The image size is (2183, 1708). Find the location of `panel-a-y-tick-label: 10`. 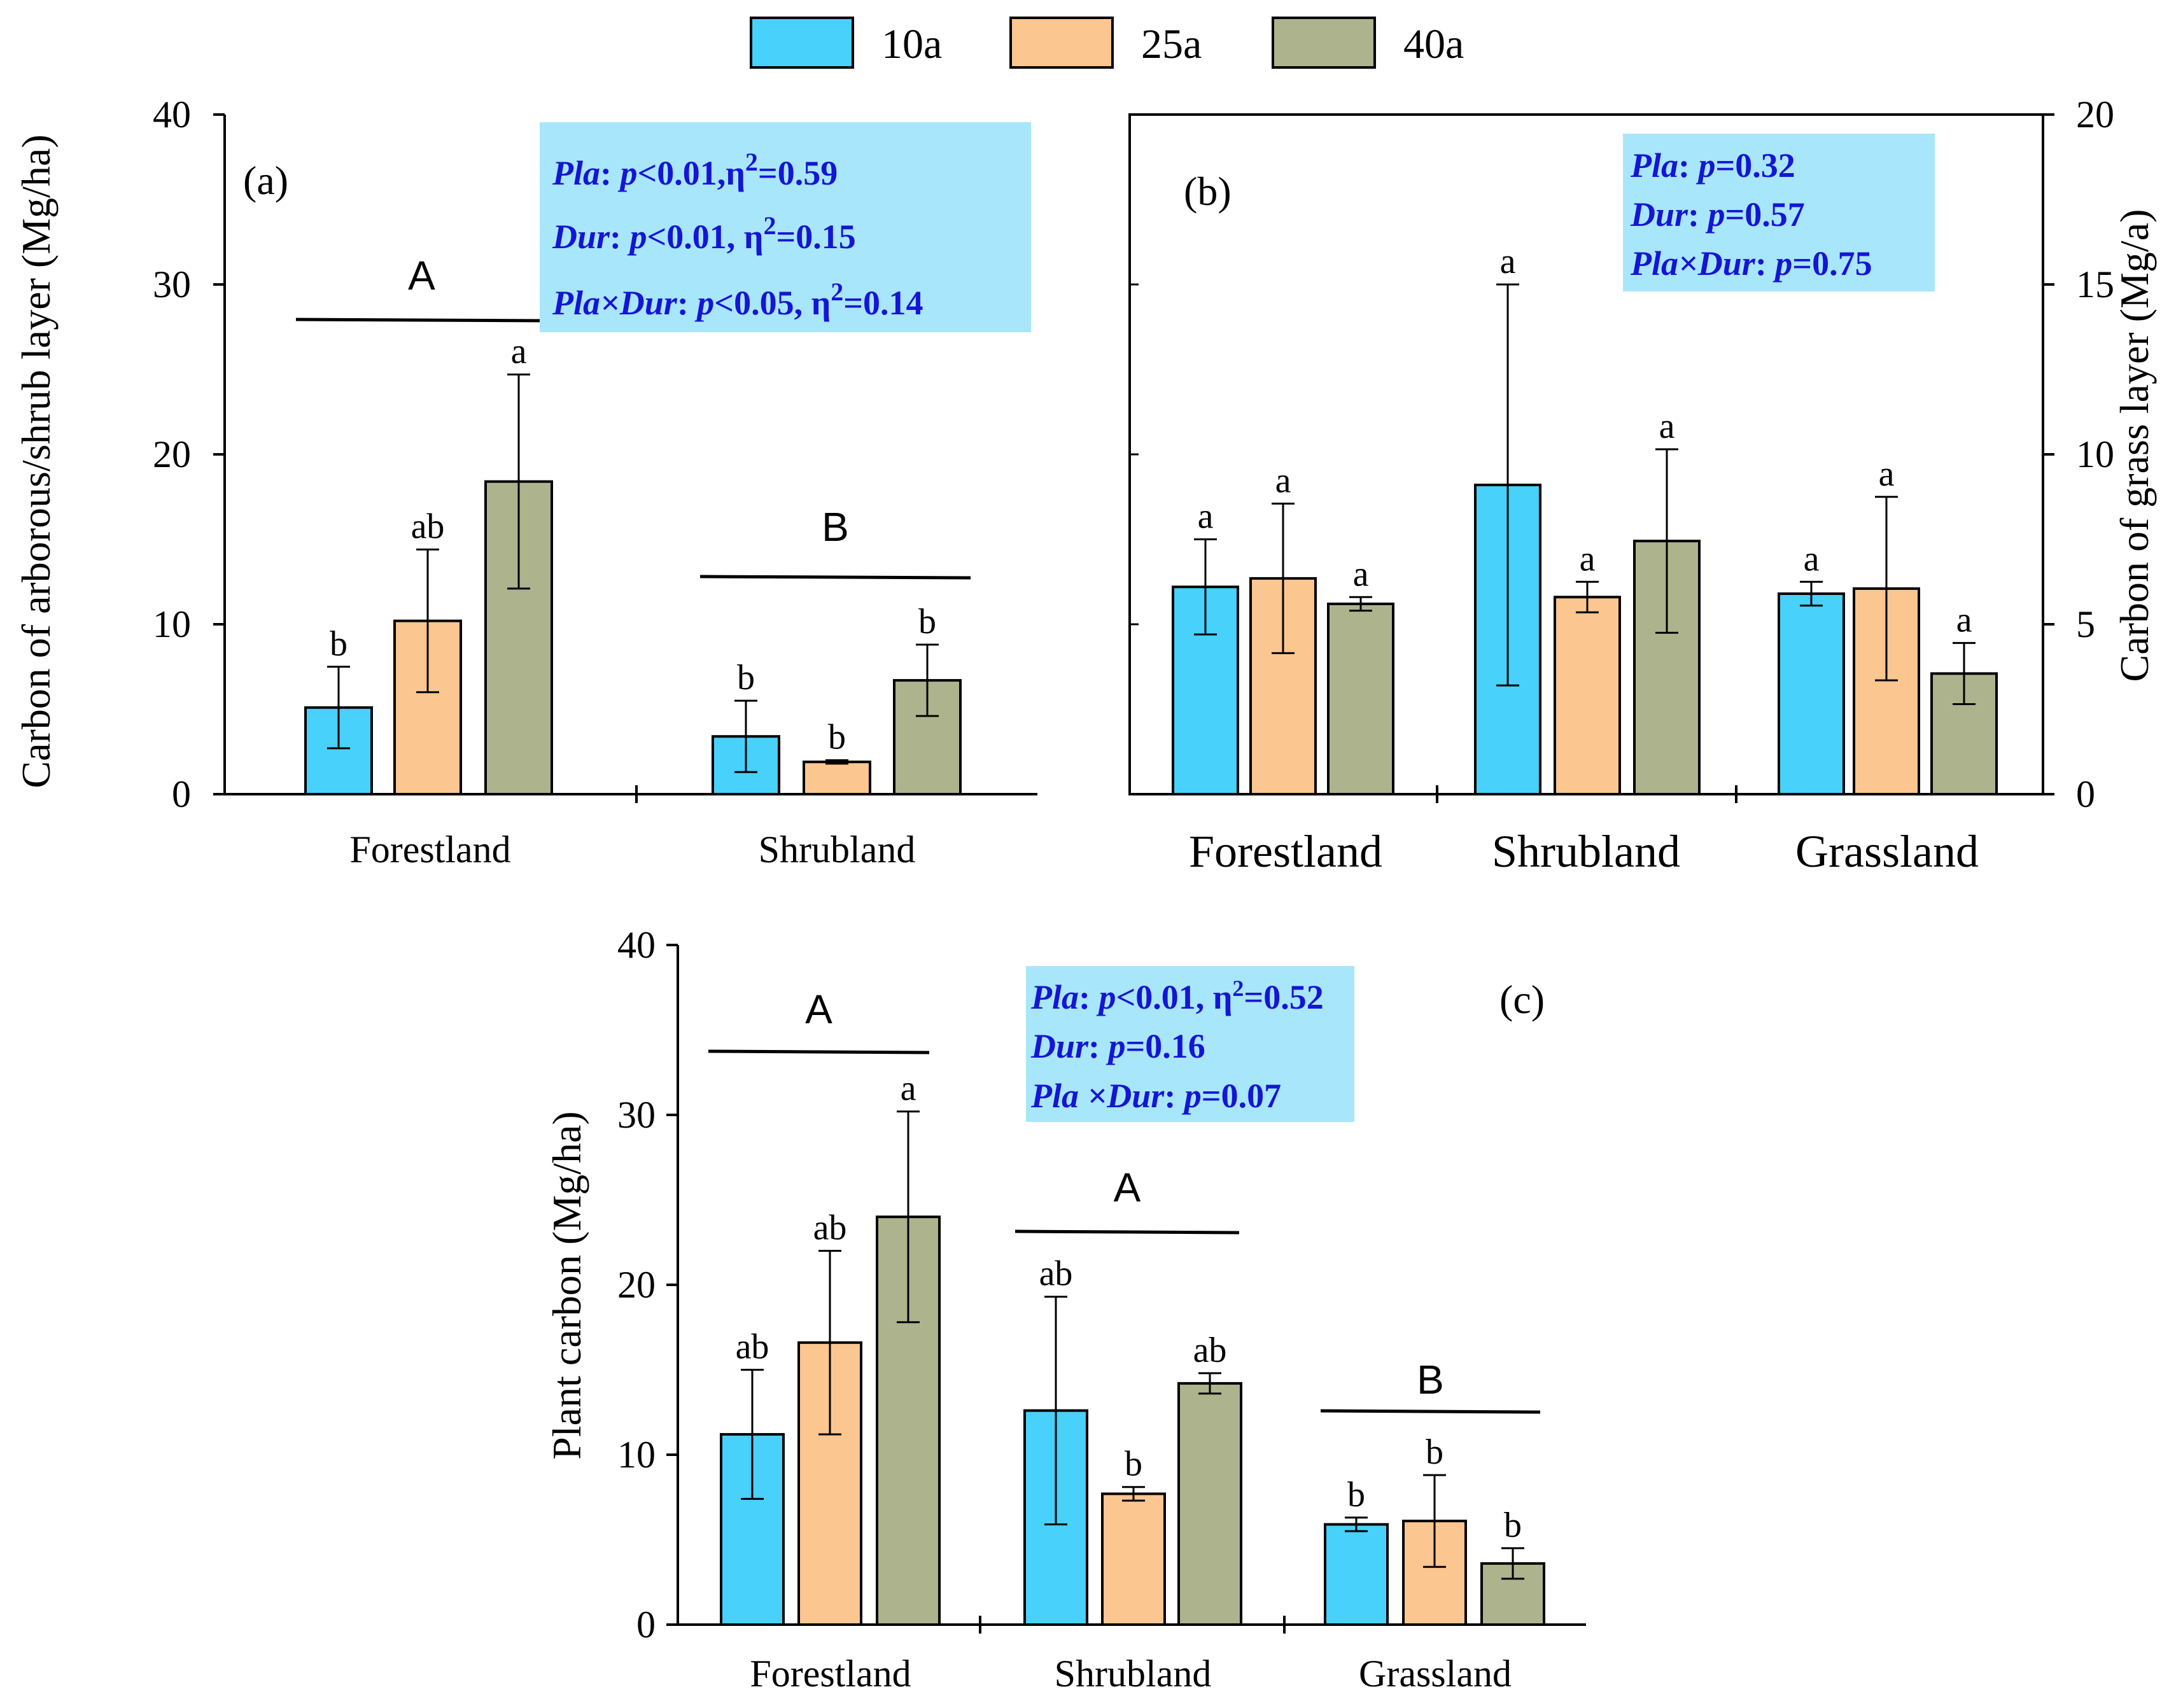

panel-a-y-tick-label: 10 is located at coordinates (172, 624).